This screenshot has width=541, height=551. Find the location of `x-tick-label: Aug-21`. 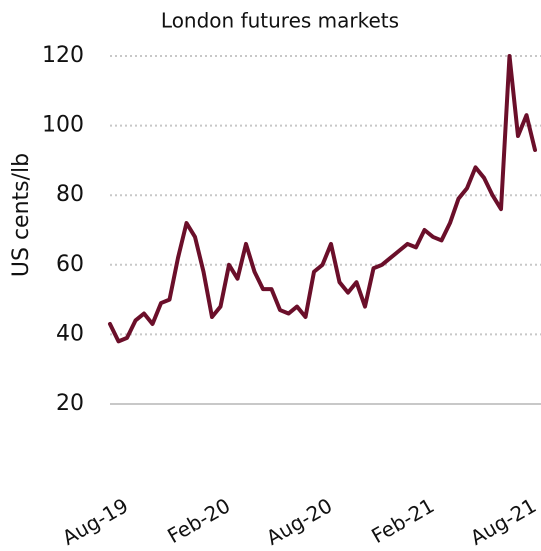

x-tick-label: Aug-21 is located at coordinates (503, 521).